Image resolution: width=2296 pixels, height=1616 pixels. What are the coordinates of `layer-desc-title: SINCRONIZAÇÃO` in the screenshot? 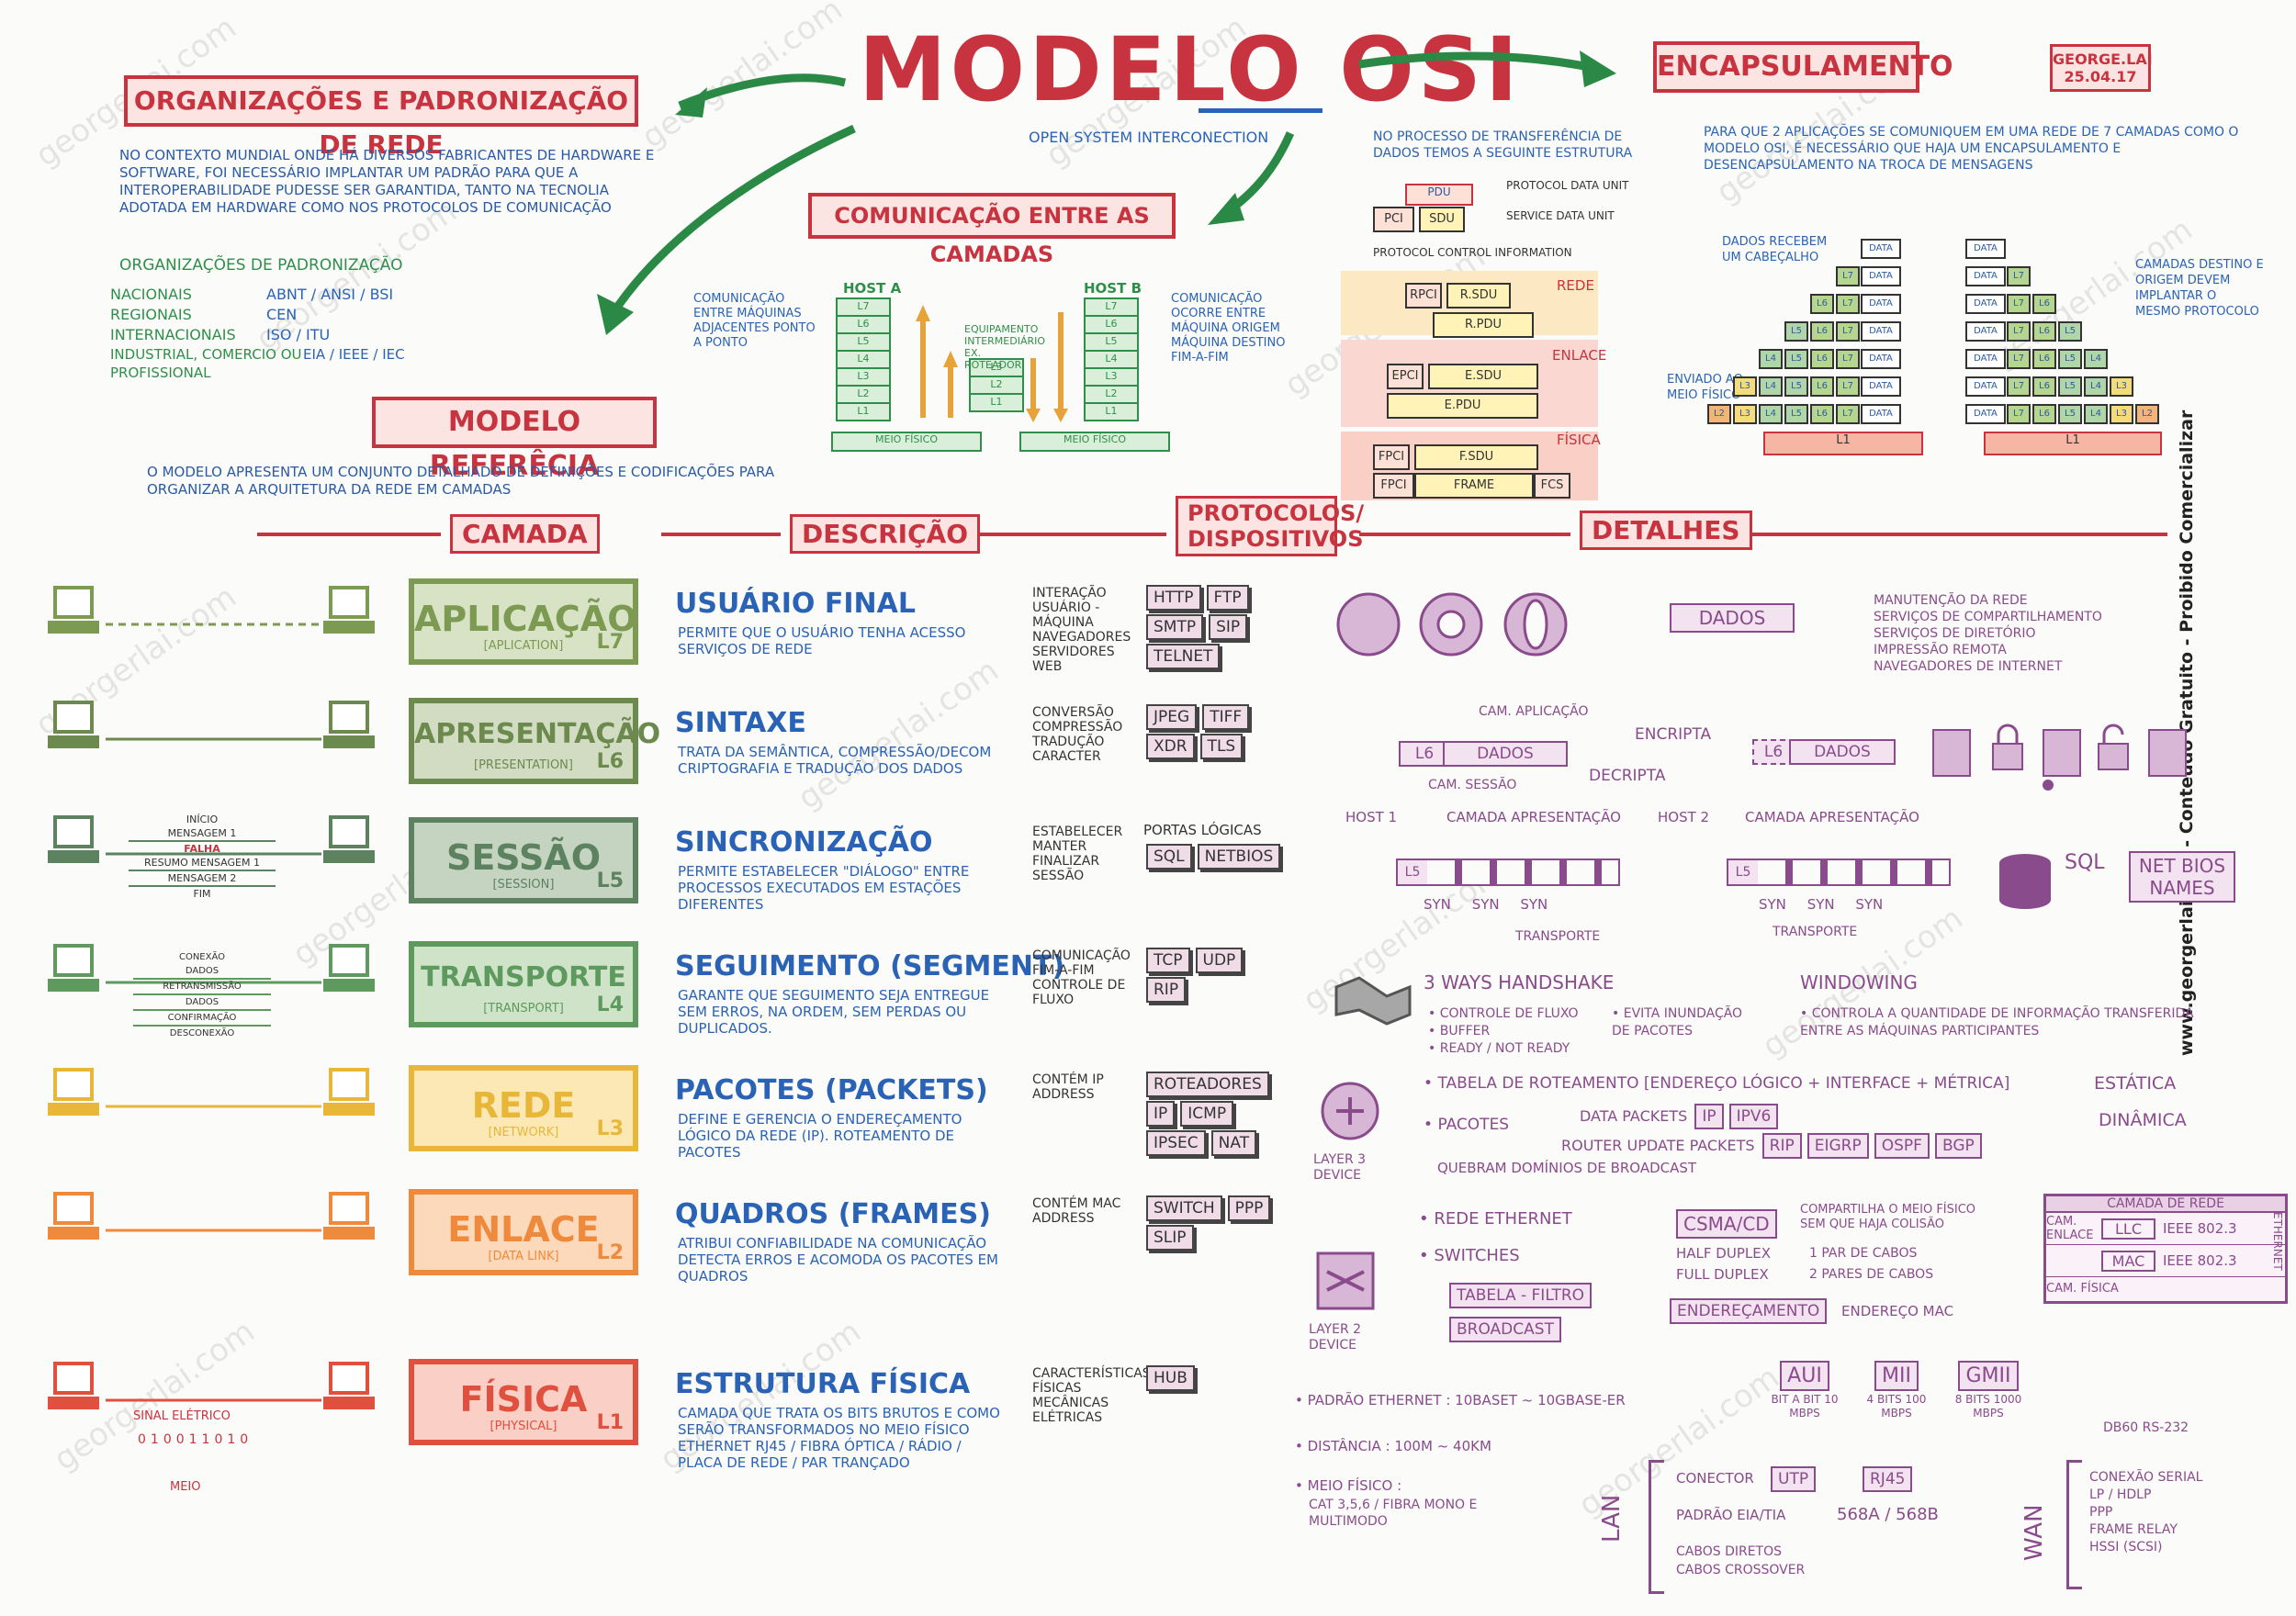 It's located at (804, 842).